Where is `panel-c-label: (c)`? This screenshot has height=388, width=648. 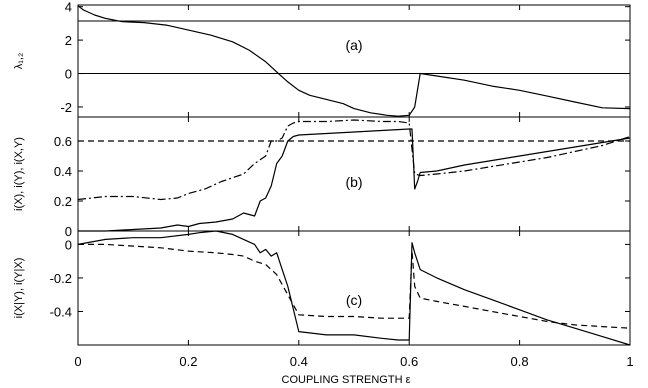 panel-c-label: (c) is located at coordinates (354, 300).